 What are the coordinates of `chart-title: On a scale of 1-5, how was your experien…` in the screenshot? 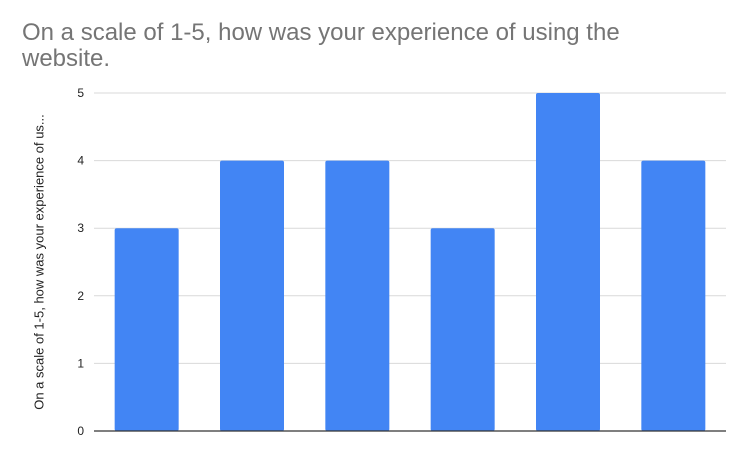 It's located at (321, 45).